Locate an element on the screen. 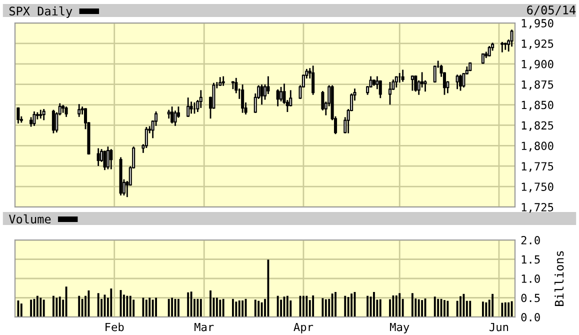 This screenshot has height=335, width=579. y-tick-label: 1,900 is located at coordinates (538, 65).